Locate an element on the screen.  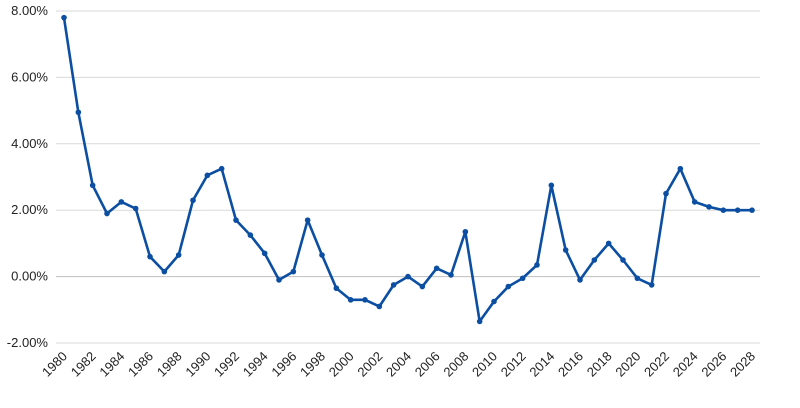
x-tick-label: 2020 is located at coordinates (627, 364).